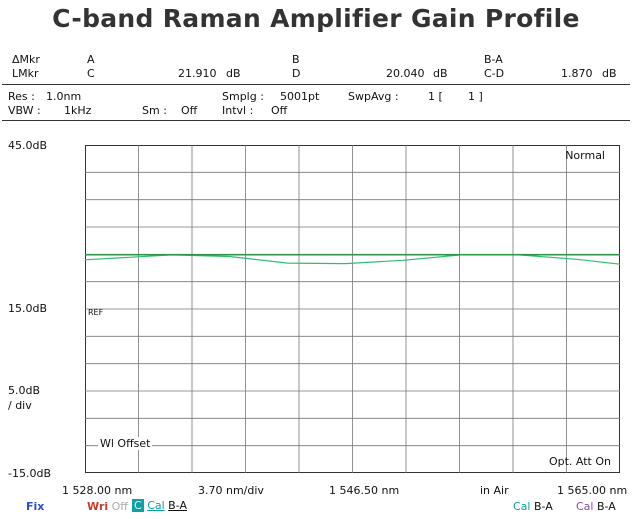 The image size is (632, 519). What do you see at coordinates (231, 490) in the screenshot?
I see `wavelength-per-div: 3.70 nm/div` at bounding box center [231, 490].